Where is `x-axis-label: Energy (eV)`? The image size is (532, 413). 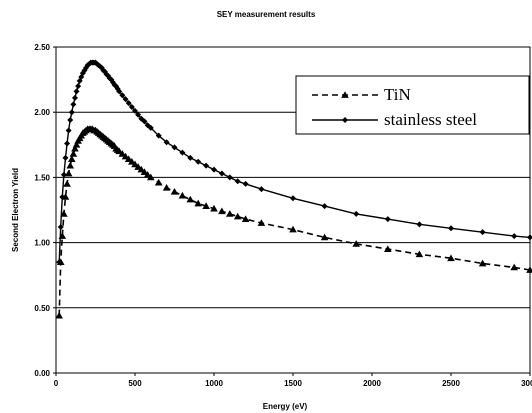 x-axis-label: Energy (eV) is located at coordinates (285, 406).